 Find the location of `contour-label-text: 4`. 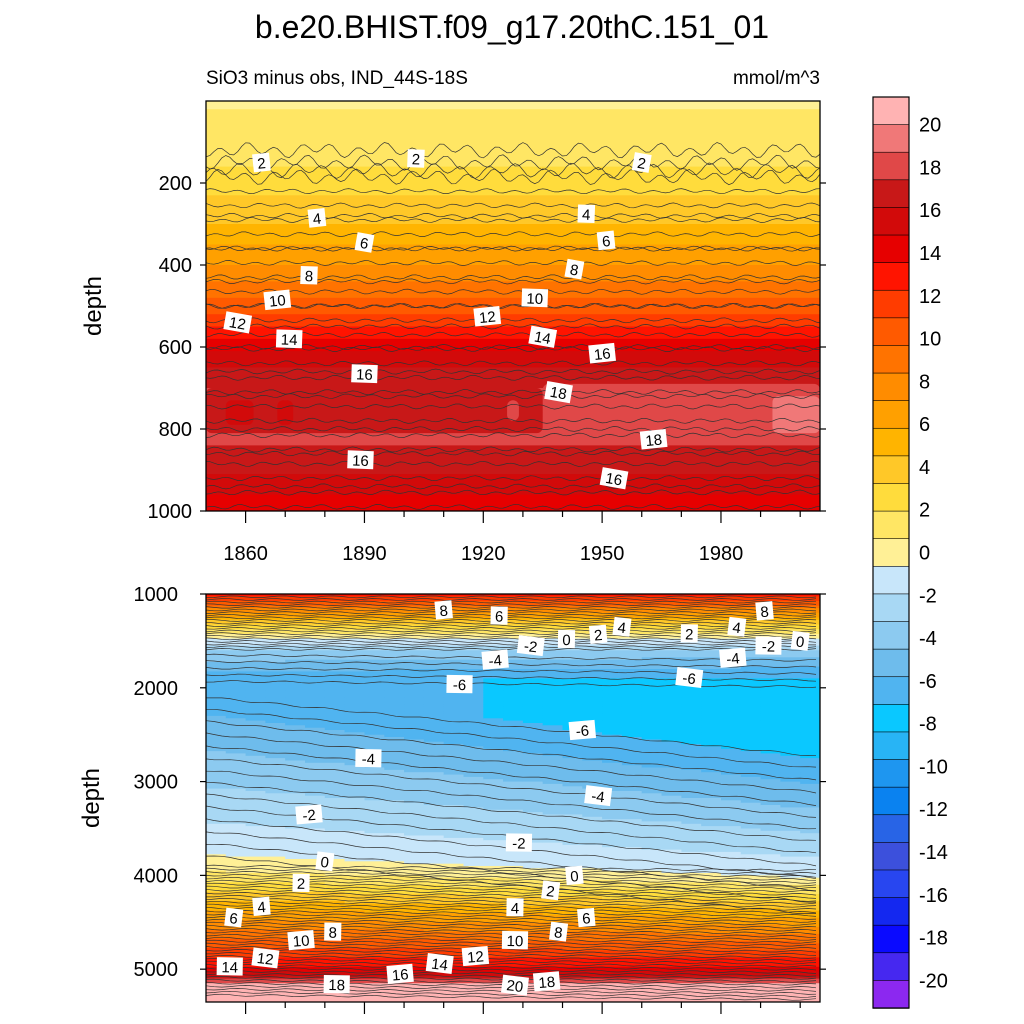

contour-label-text: 4 is located at coordinates (586, 215).